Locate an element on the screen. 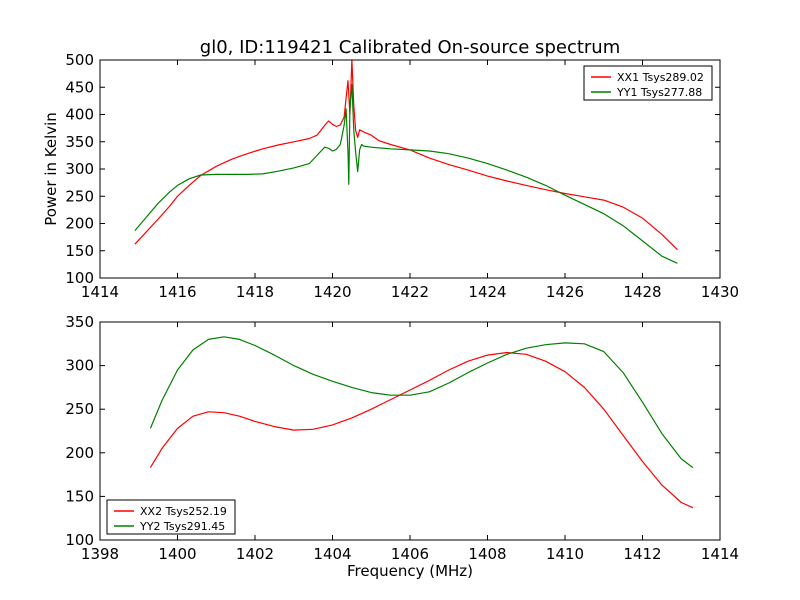 This screenshot has width=800, height=600. bottom-xtick-label: 1406 is located at coordinates (410, 554).